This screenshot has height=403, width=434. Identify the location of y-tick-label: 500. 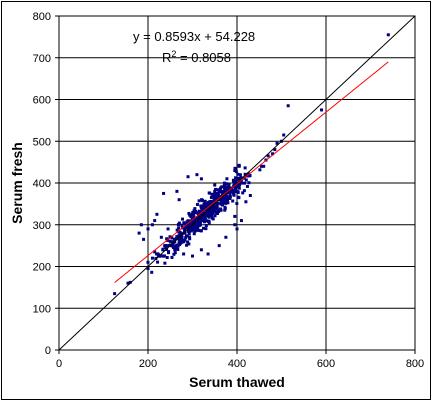
(42, 142).